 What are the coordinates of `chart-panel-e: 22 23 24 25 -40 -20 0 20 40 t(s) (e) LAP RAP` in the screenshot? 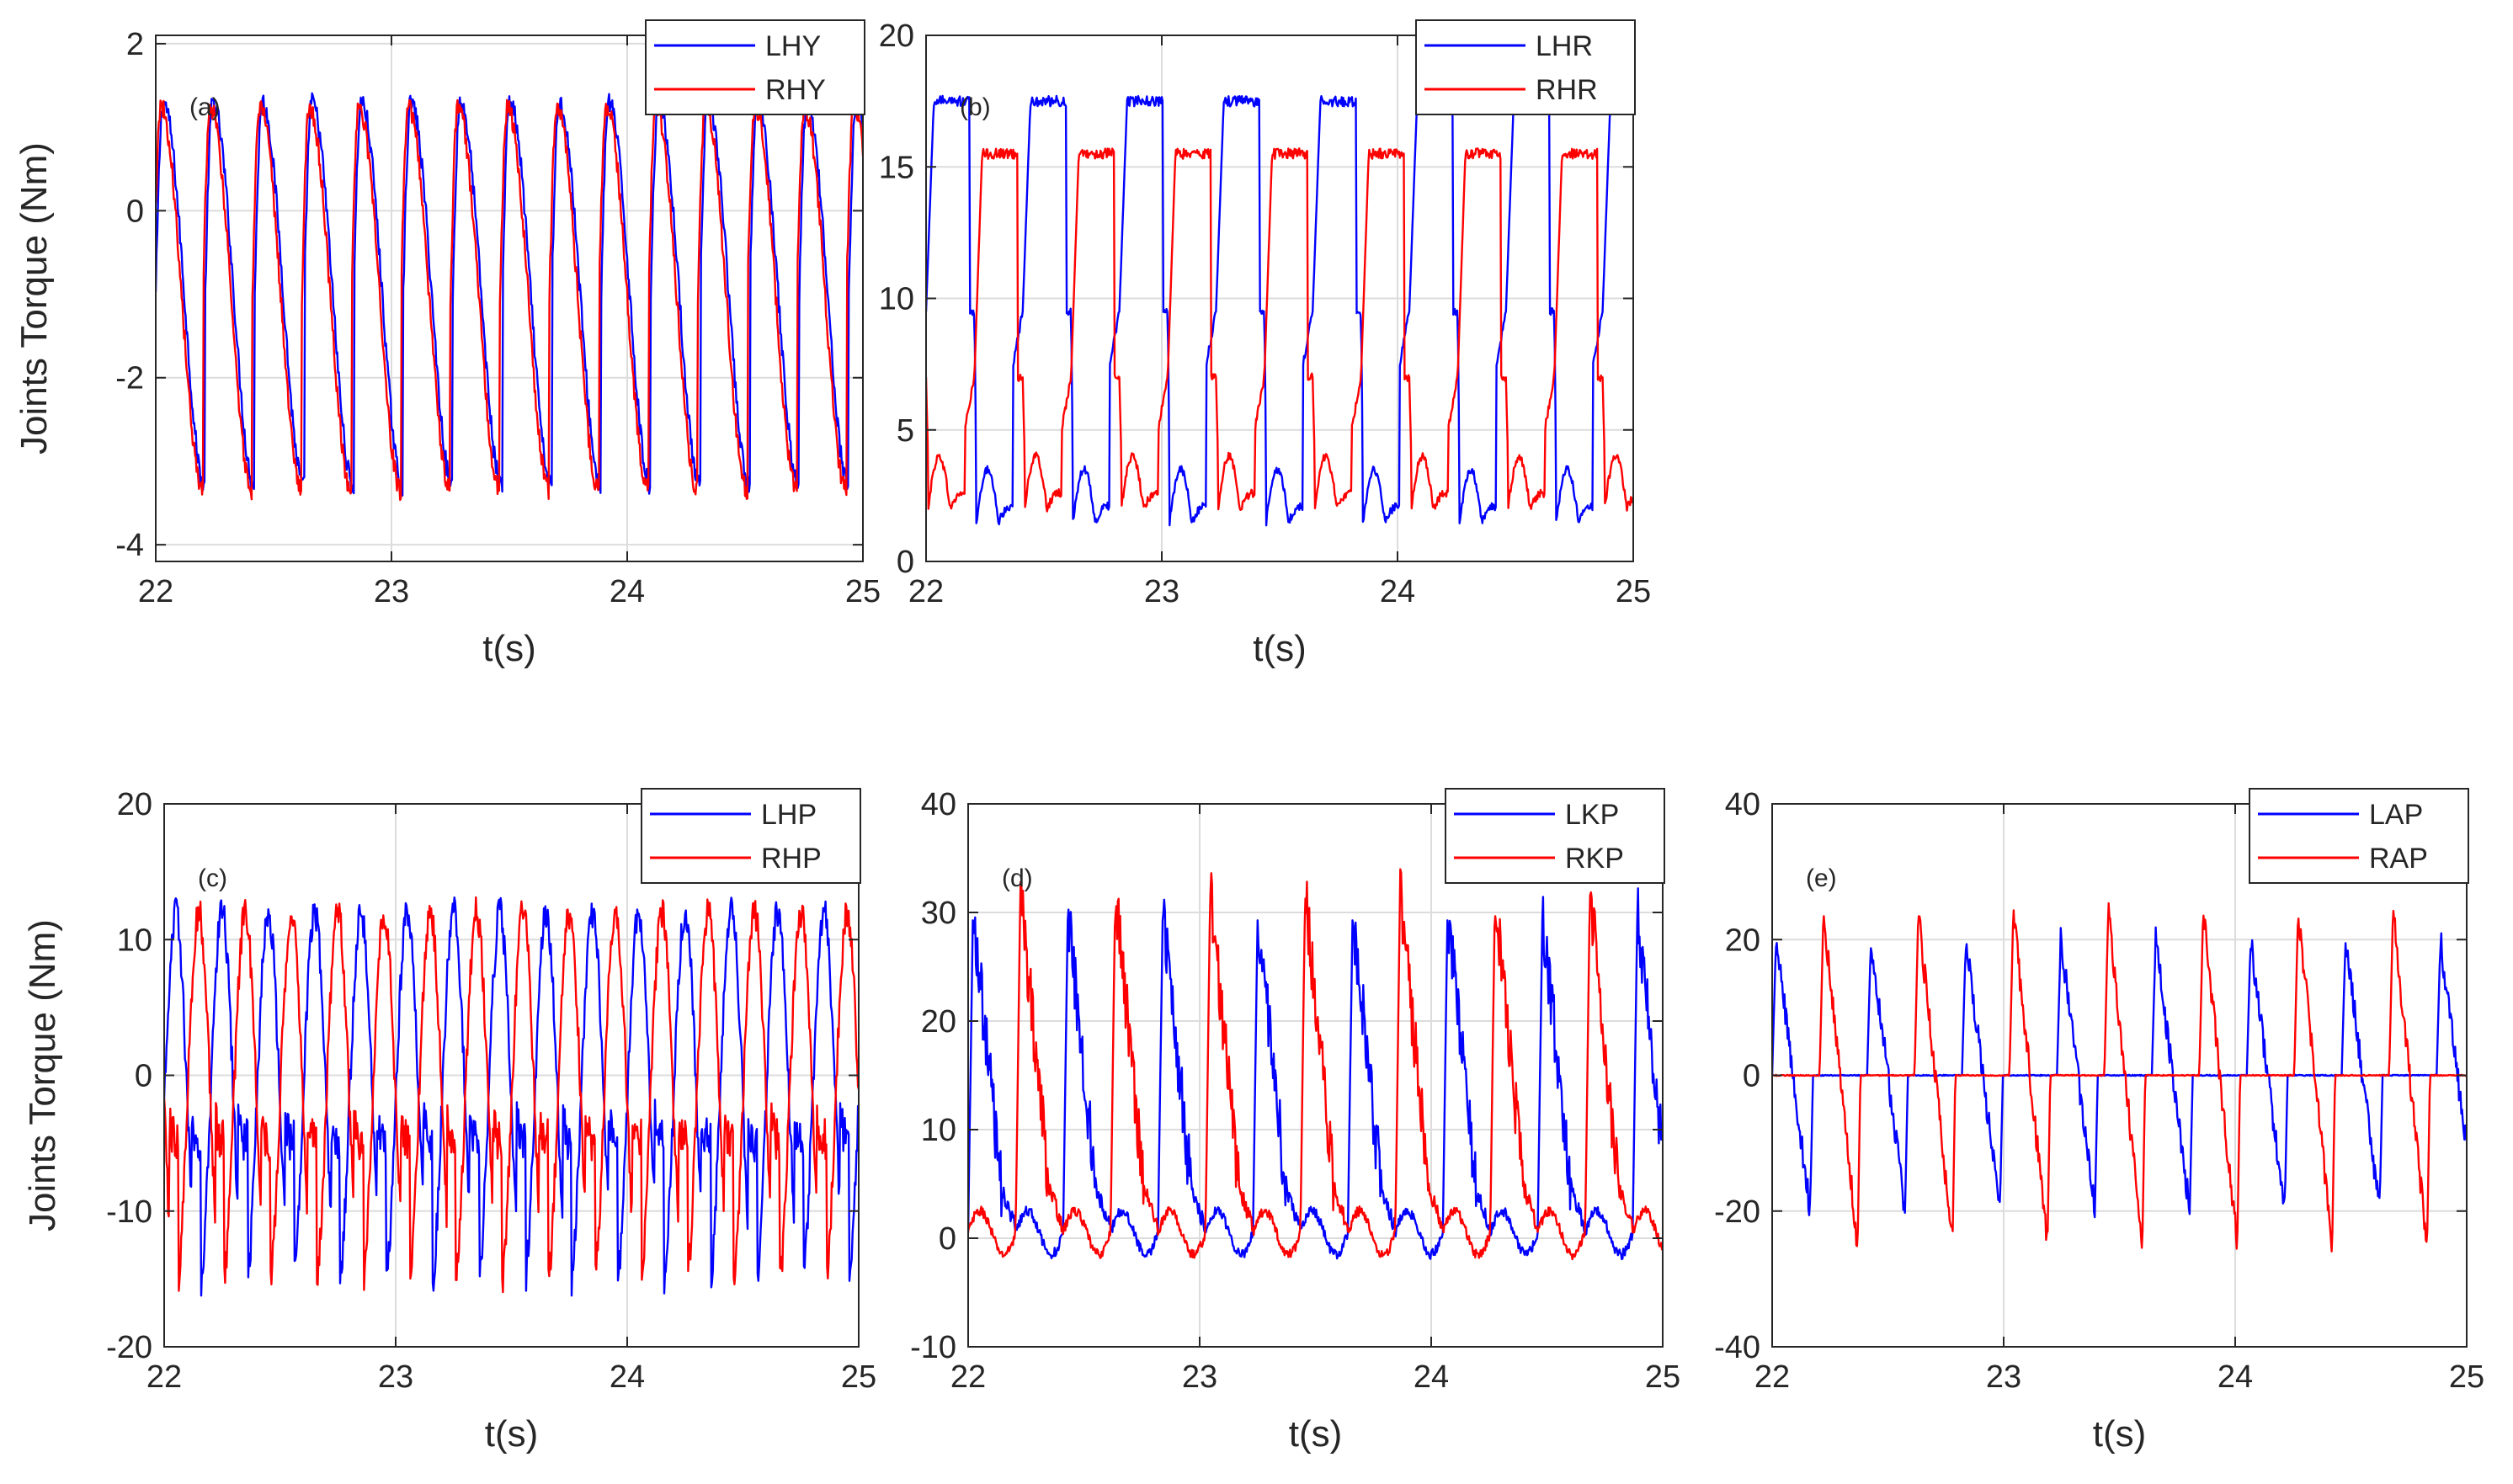 It's located at (2099, 1121).